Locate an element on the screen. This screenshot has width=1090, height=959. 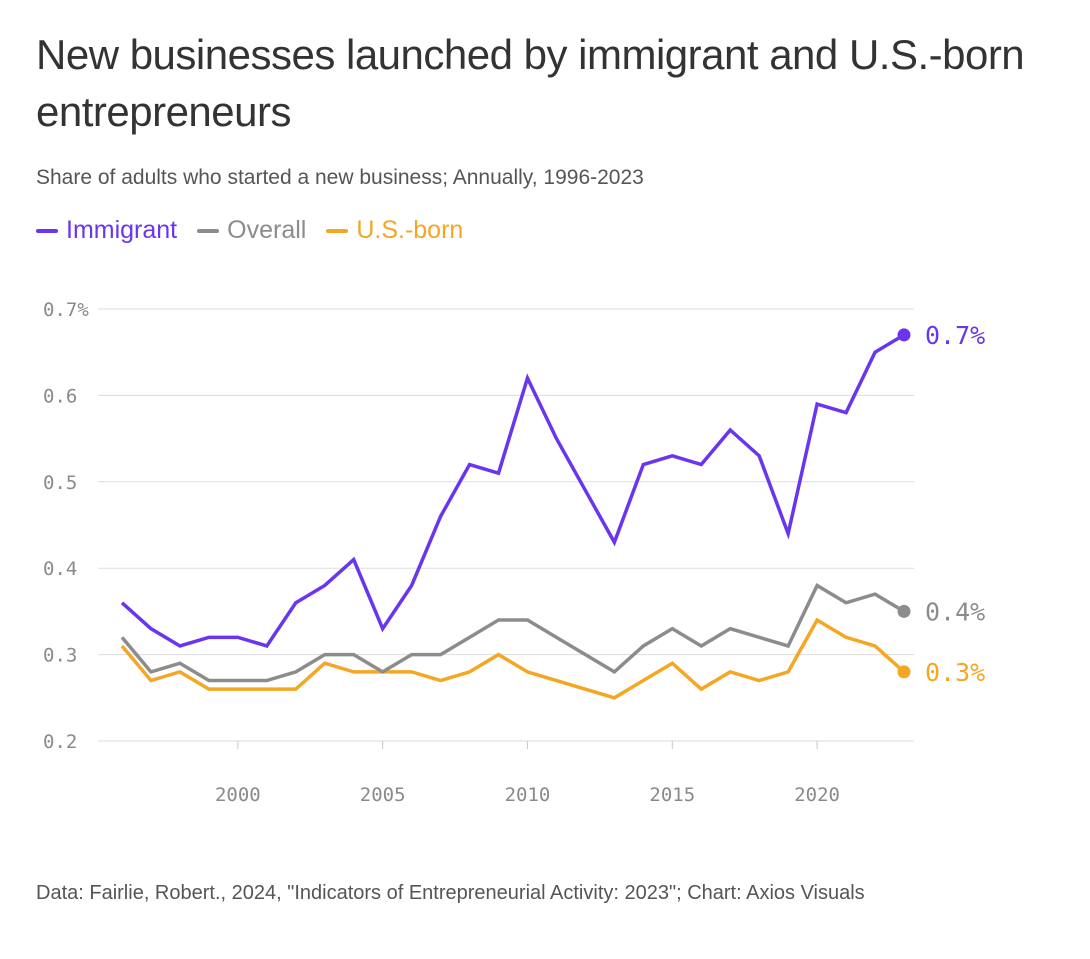
legend-item-usborn: U.S.-born is located at coordinates (394, 230).